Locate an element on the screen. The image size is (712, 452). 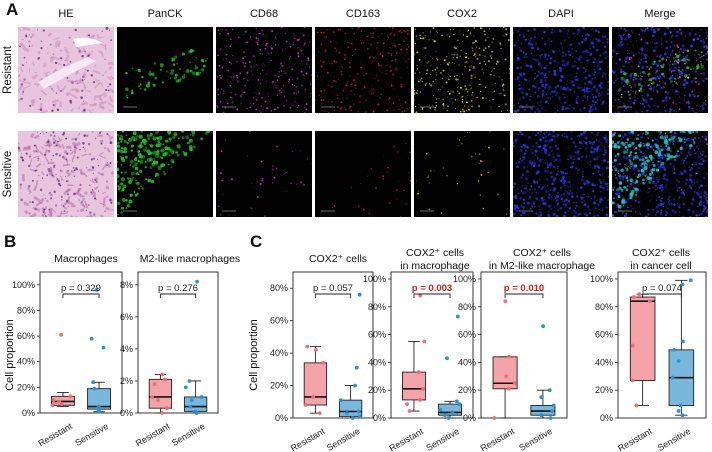
column-header-dapi: DAPI is located at coordinates (561, 14).